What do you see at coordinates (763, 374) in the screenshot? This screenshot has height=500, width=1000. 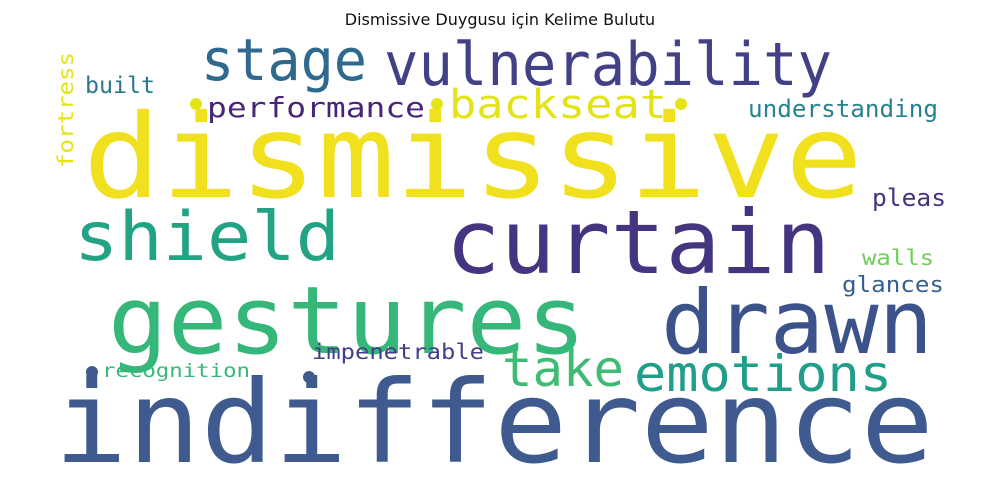 I see `word-emotions: emotions` at bounding box center [763, 374].